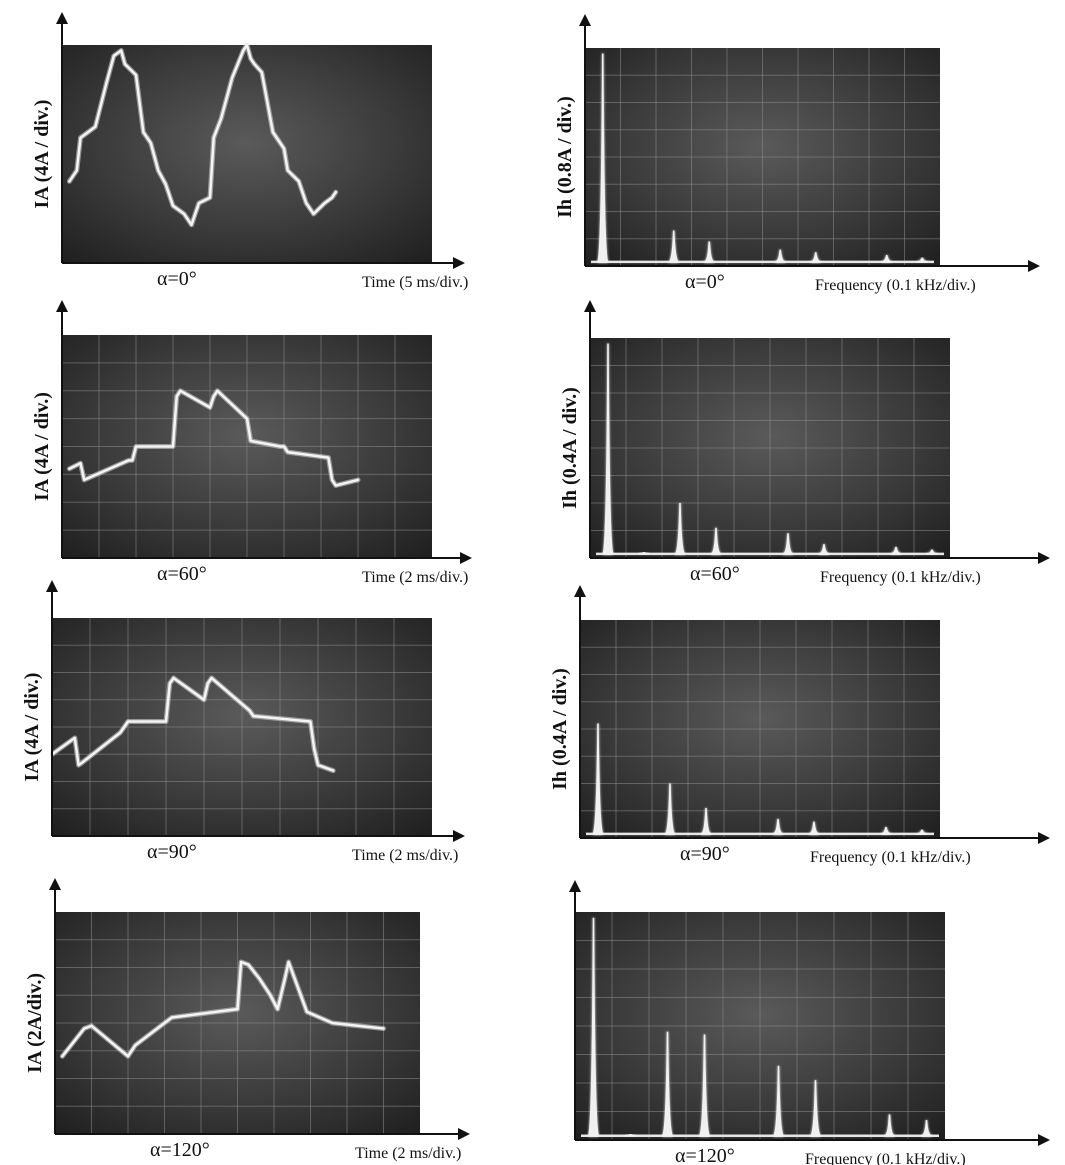 This screenshot has height=1165, width=1065. What do you see at coordinates (62, 18) in the screenshot?
I see `panel-0-0-y-arrow` at bounding box center [62, 18].